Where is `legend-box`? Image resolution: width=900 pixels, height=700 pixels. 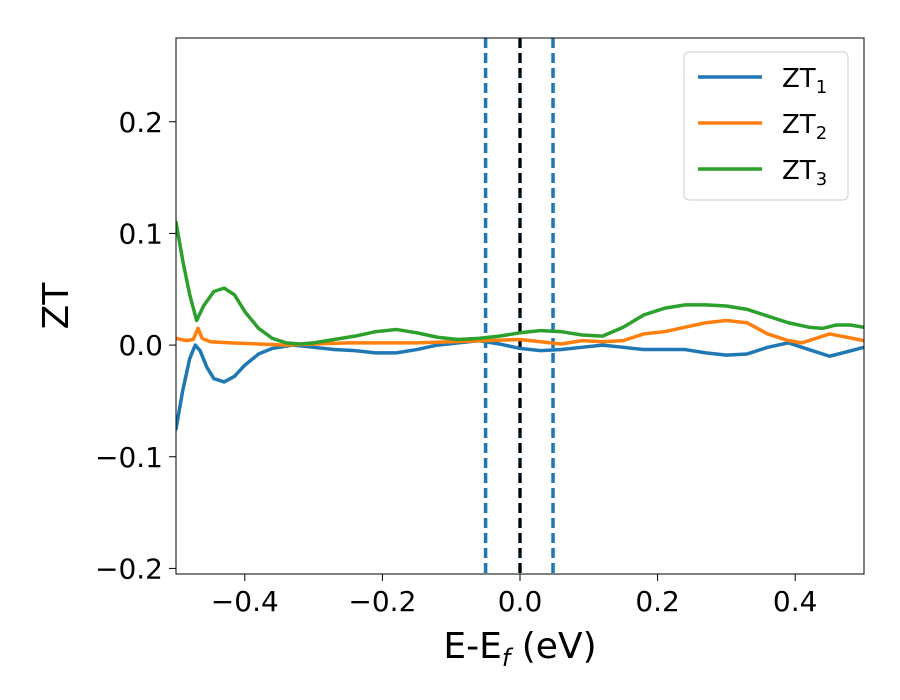 legend-box is located at coordinates (766, 126).